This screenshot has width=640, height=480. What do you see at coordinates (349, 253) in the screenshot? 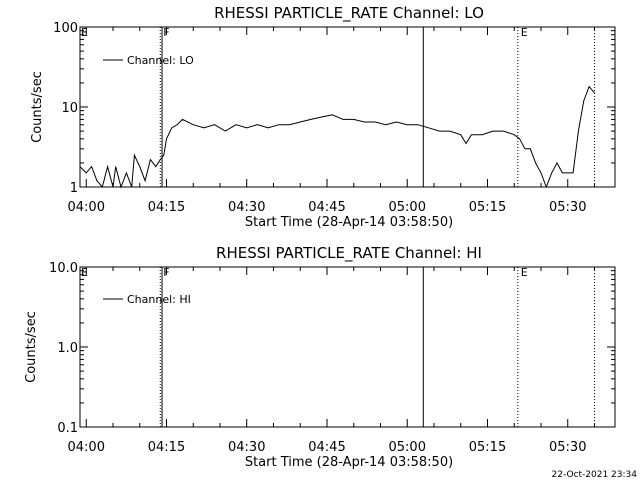
I see `chart-title: RHESSI PARTICLE_RATE Channel: HI` at bounding box center [349, 253].